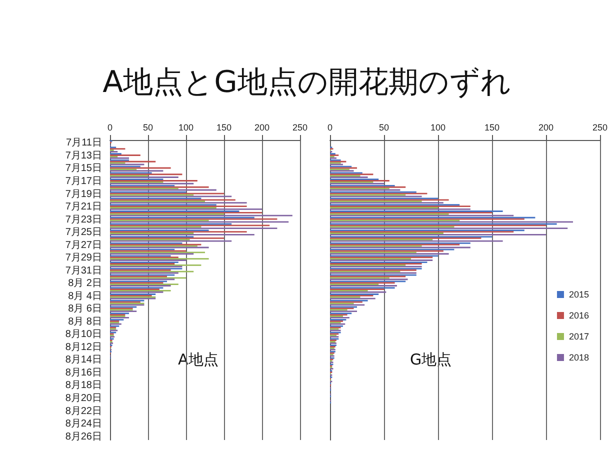 This screenshot has width=614, height=460. Describe the element at coordinates (83, 258) in the screenshot. I see `y-tick-label: 7月29日` at that location.